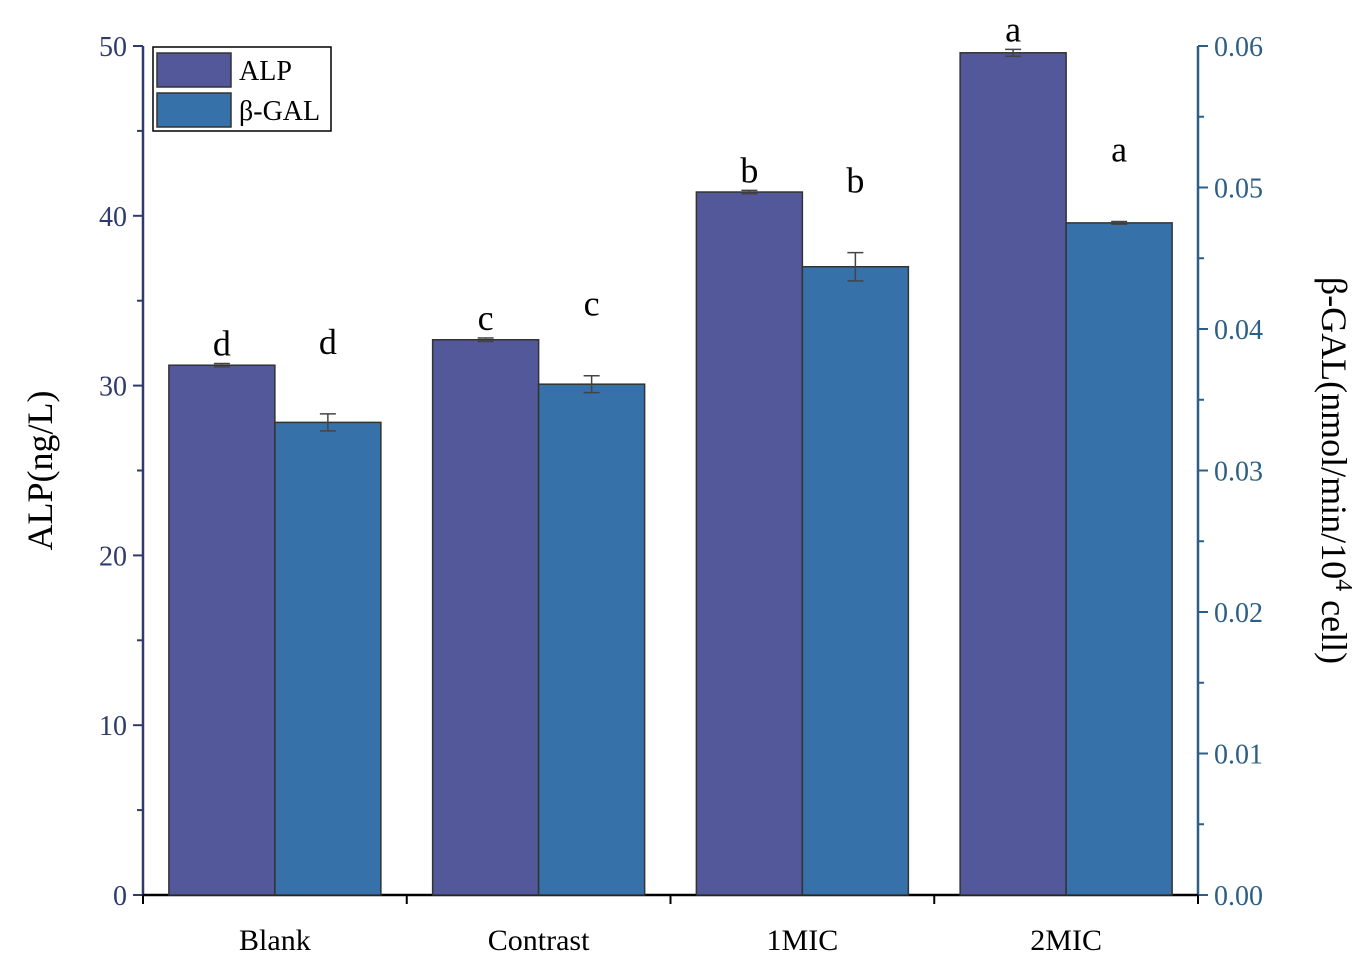  What do you see at coordinates (803, 940) in the screenshot?
I see `x-tick-label: 1MIC` at bounding box center [803, 940].